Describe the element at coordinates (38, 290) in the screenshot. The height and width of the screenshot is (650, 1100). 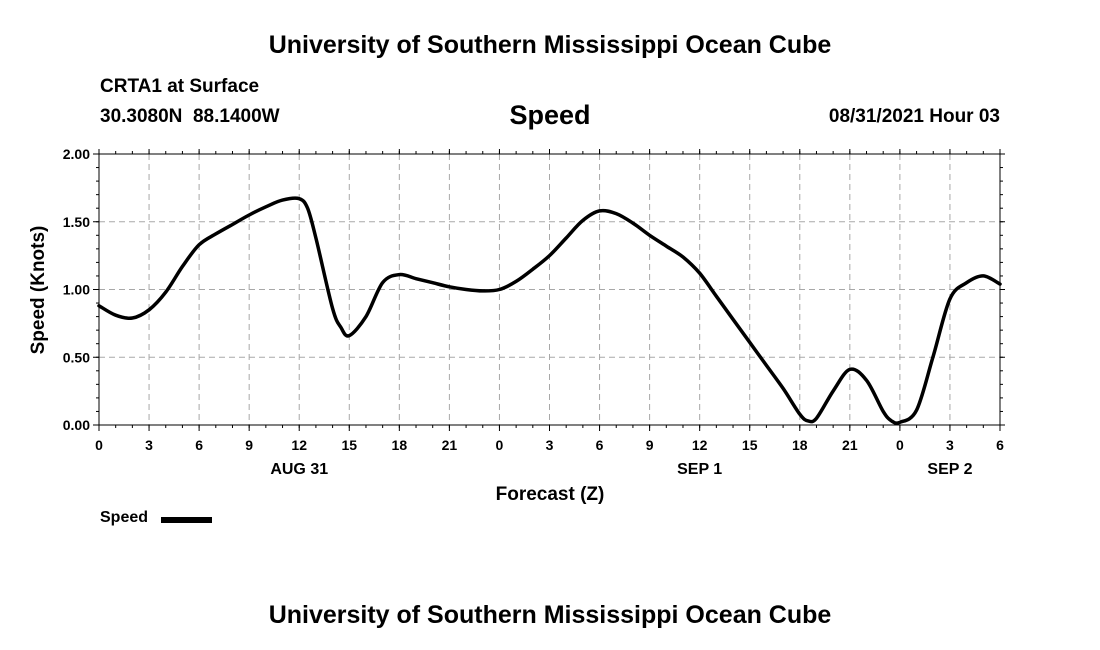
I see `y-axis-label: Speed (Knots)` at that location.